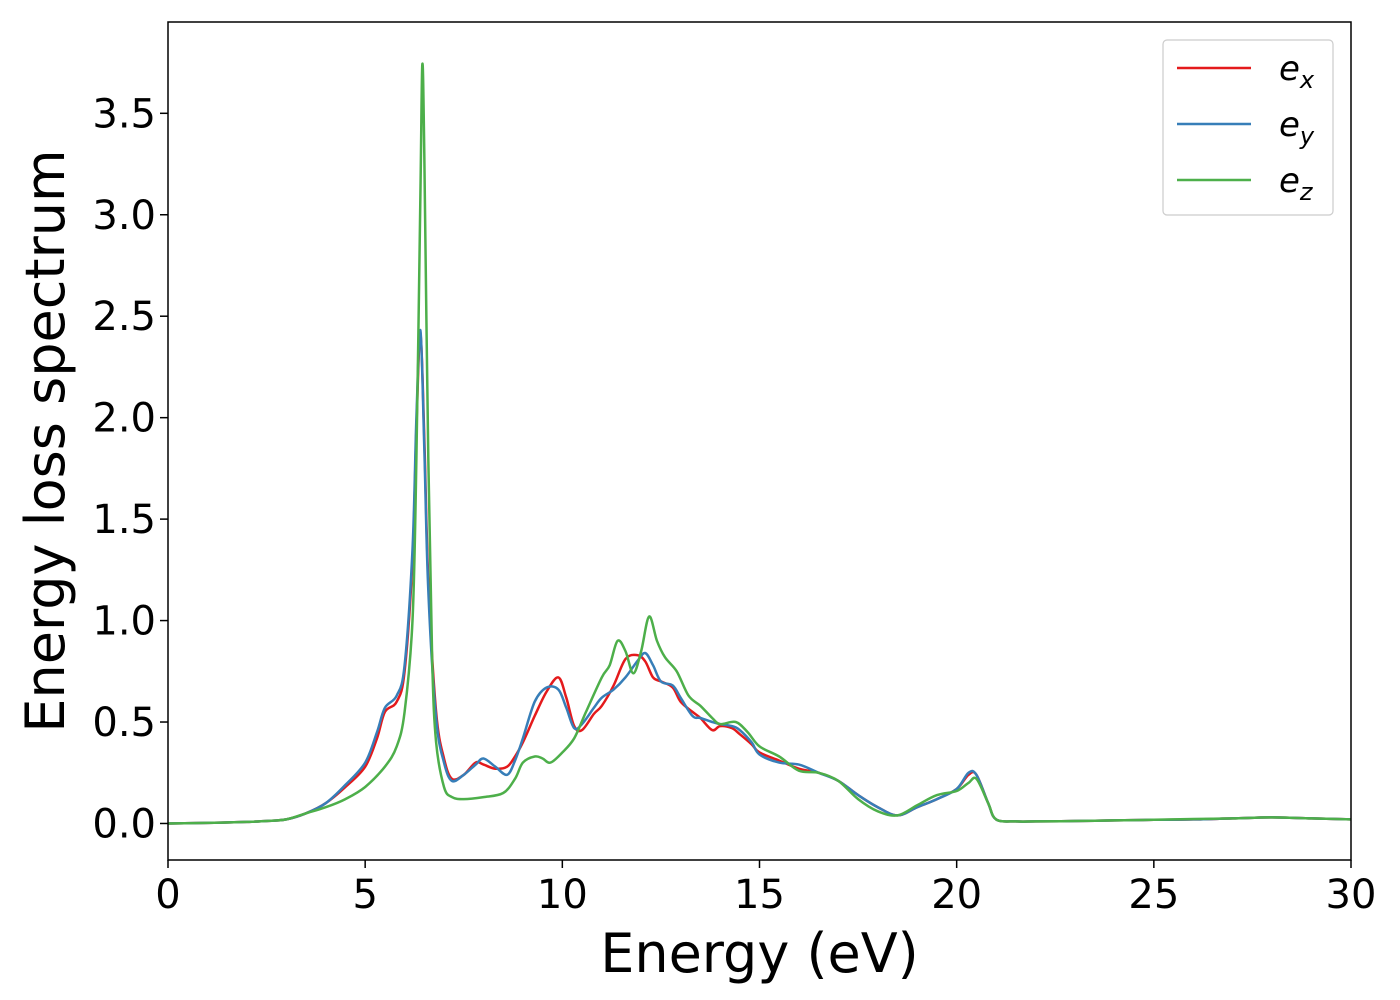  Describe the element at coordinates (759, 895) in the screenshot. I see `x-tick-label: 15` at that location.